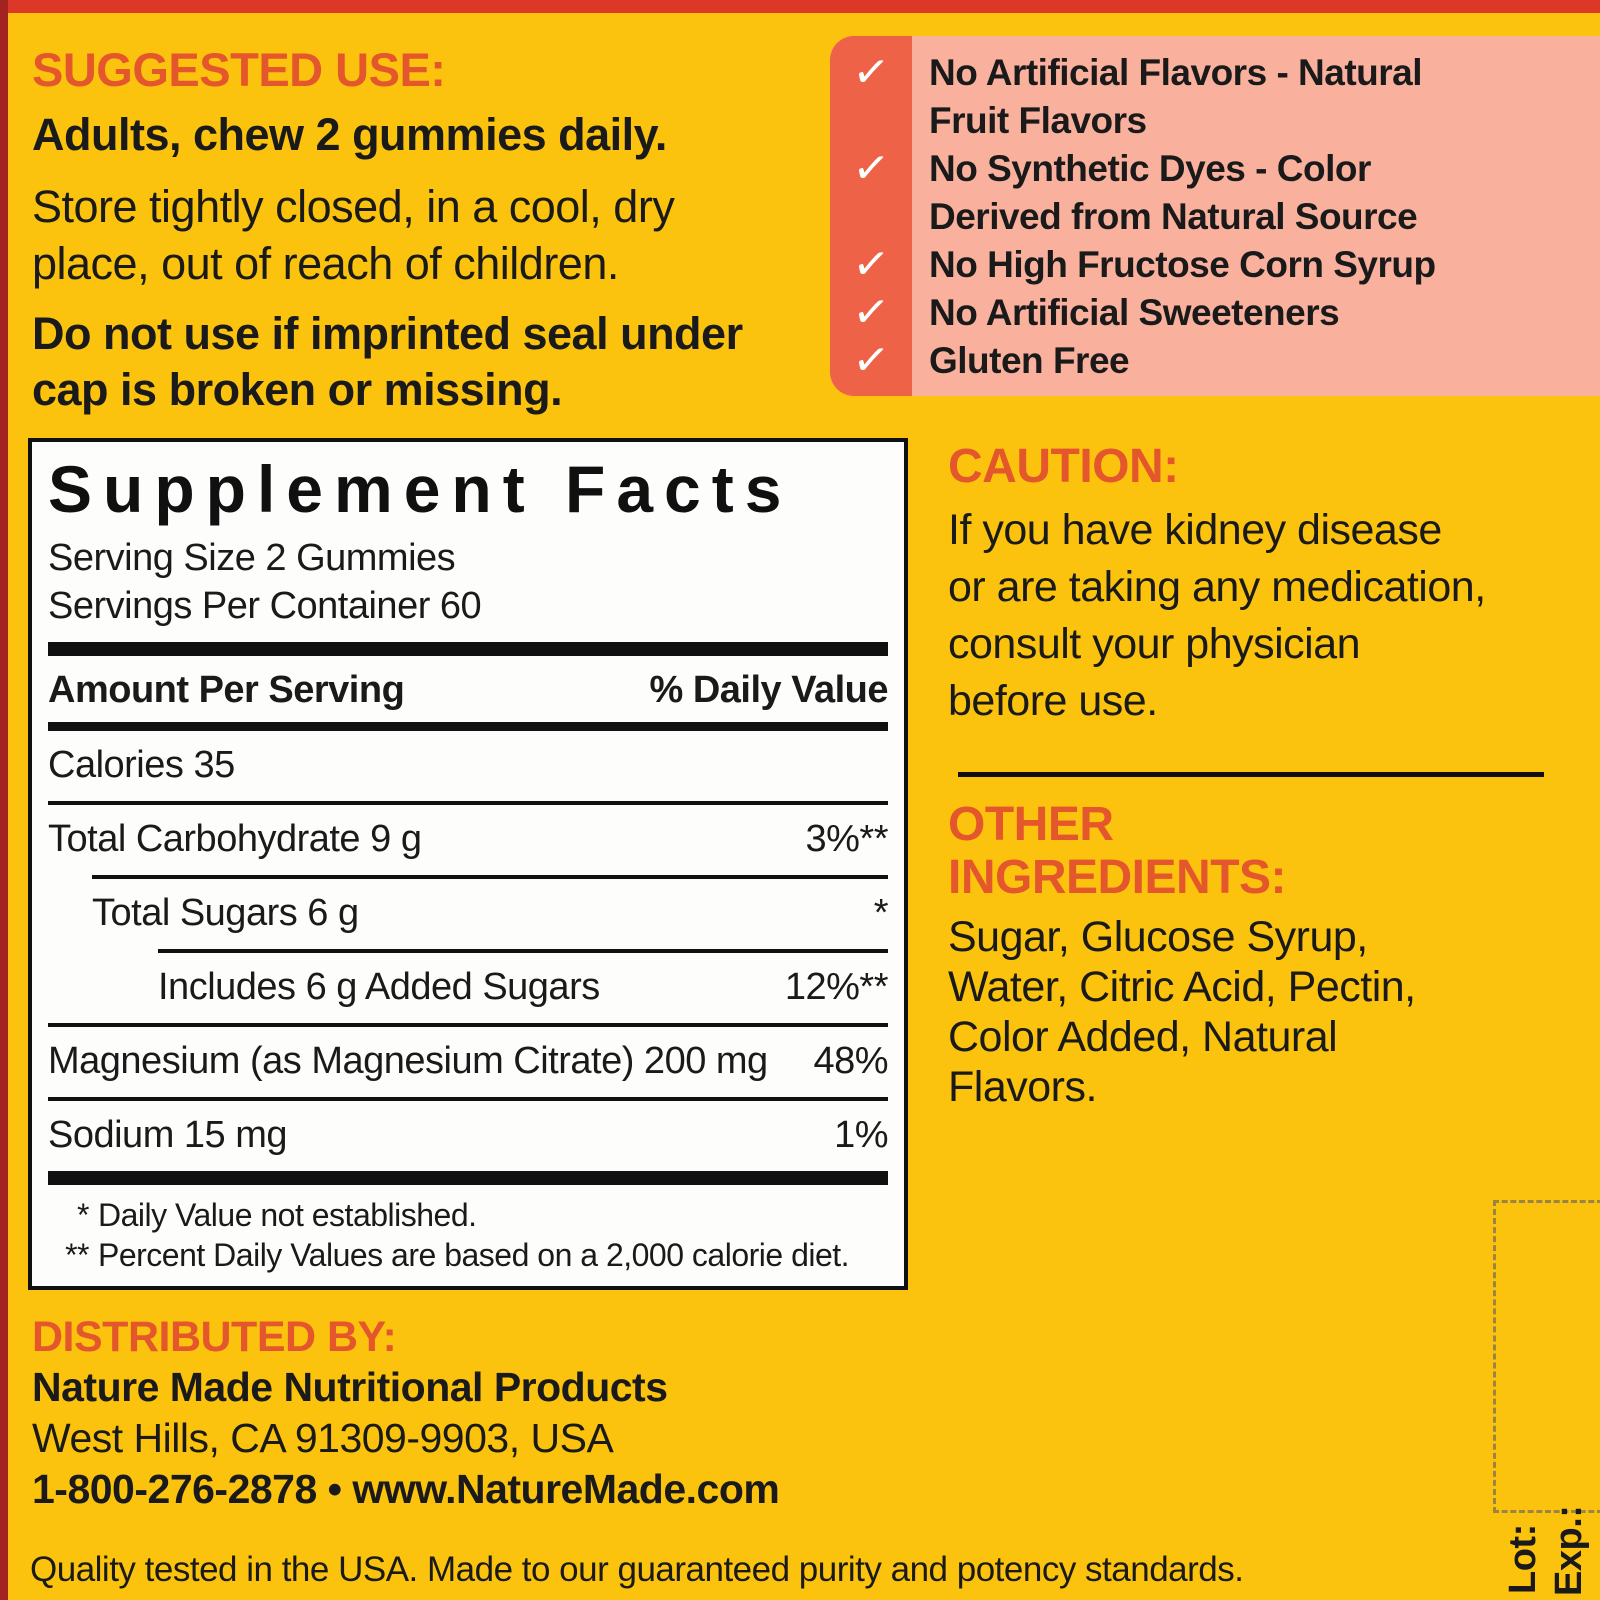 The image size is (1600, 1600). What do you see at coordinates (252, 558) in the screenshot?
I see `serving-size: Serving Size 2 Gummies` at bounding box center [252, 558].